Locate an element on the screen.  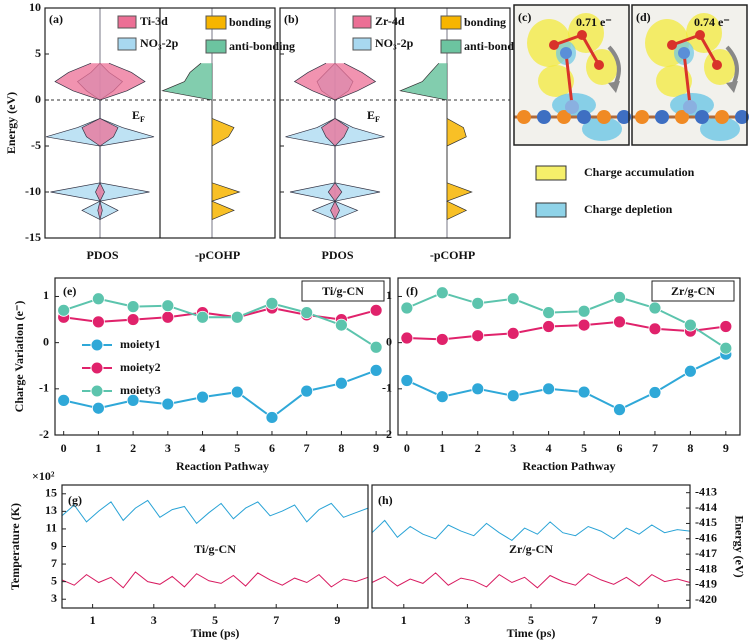
y-tick-label: -1 is located at coordinates (44, 388).